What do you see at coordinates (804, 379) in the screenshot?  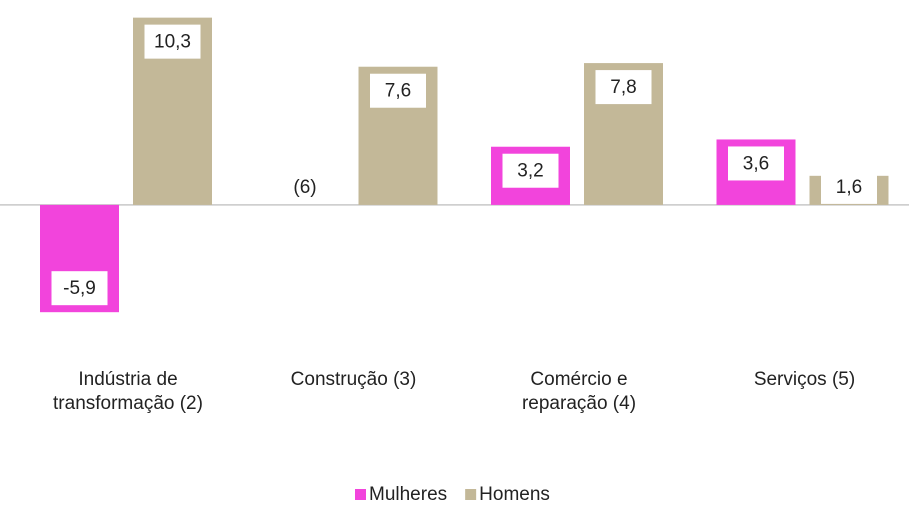 I see `x-tick-label: Serviços (5)` at bounding box center [804, 379].